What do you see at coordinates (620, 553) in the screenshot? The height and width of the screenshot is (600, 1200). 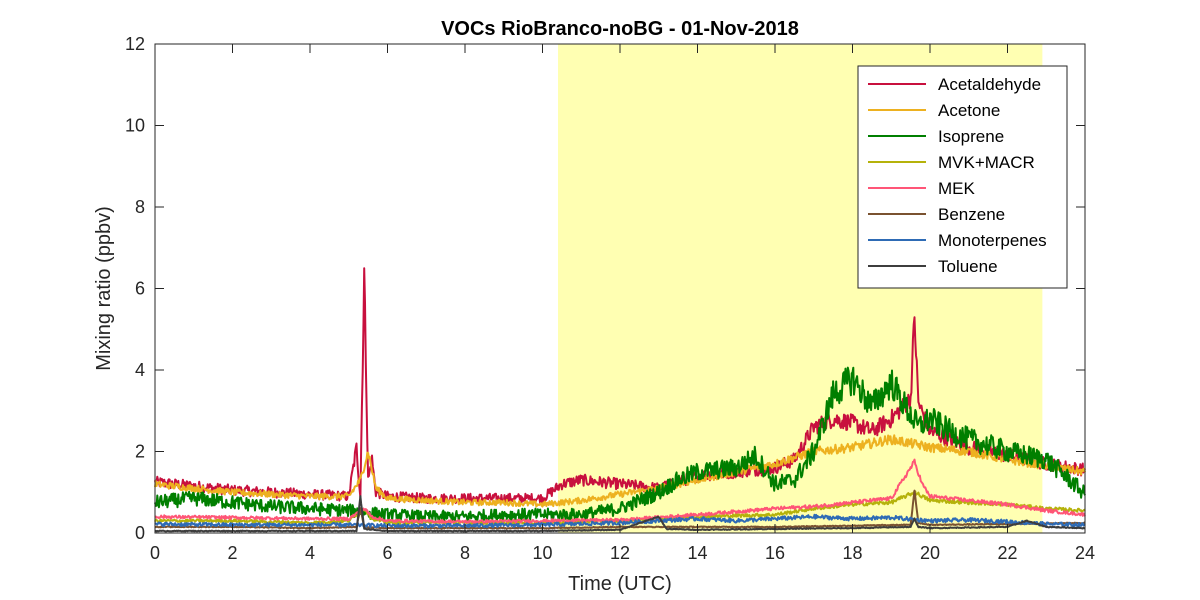 I see `x-tick-label: 12` at bounding box center [620, 553].